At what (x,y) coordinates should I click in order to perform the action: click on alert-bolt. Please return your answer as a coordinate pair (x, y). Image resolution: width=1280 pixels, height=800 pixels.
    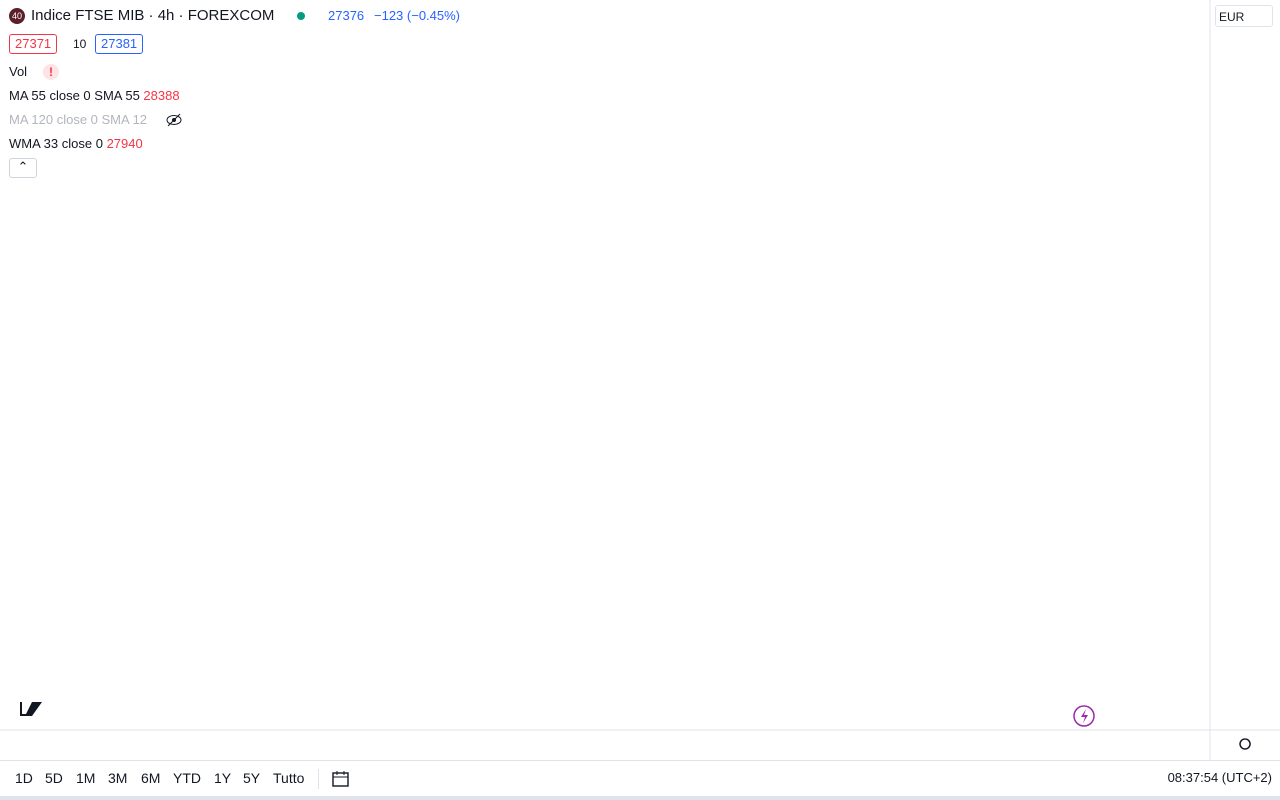
    Looking at the image, I should click on (1084, 716).